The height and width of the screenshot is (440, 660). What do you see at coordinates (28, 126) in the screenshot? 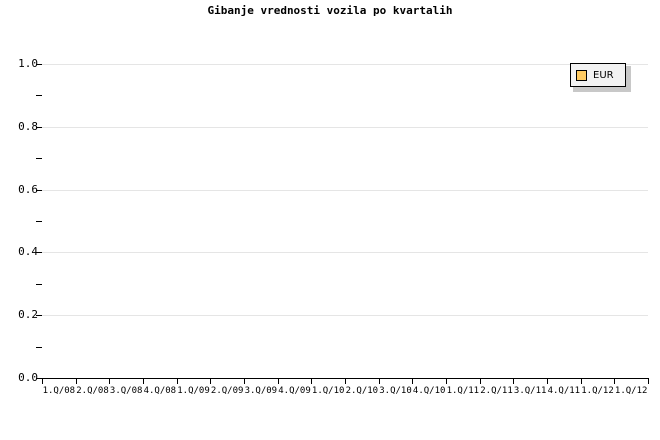
I see `y-axis-tick-label: 0.8` at bounding box center [28, 126].